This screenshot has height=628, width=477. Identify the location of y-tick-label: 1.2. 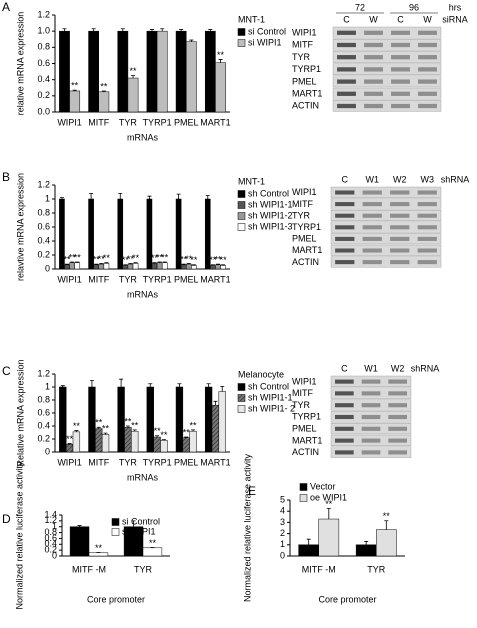
(43, 184).